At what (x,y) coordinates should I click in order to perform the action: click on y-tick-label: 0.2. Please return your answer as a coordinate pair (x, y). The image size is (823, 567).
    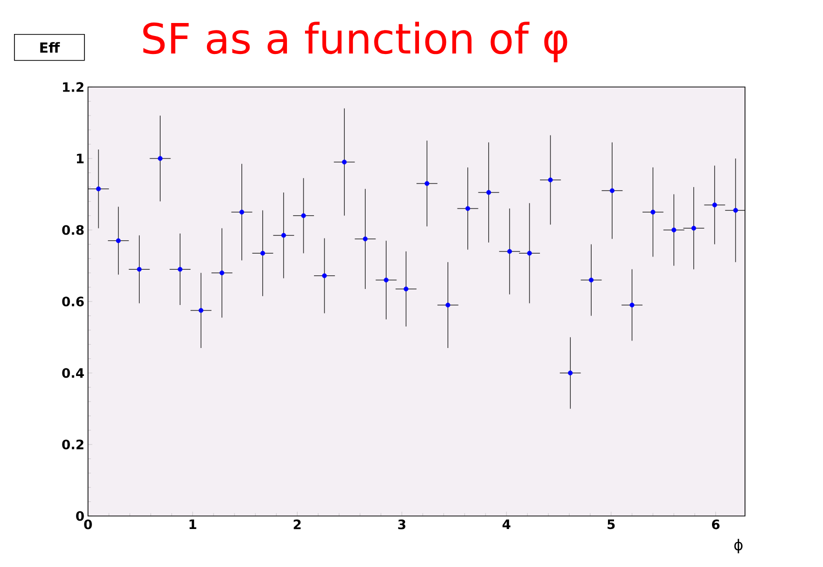
    Looking at the image, I should click on (73, 445).